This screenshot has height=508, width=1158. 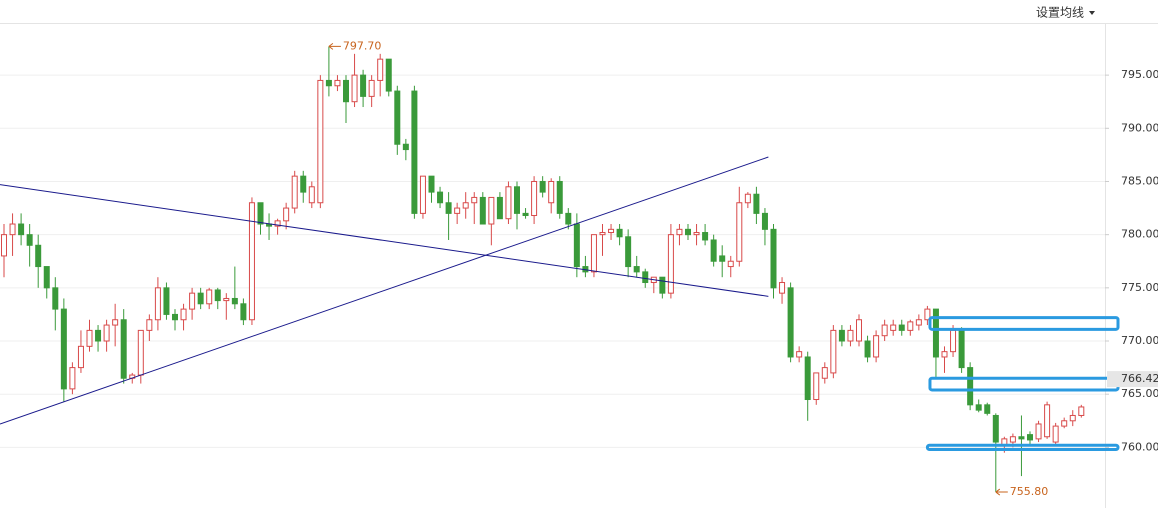 I want to click on y-tick-label: 770.00, so click(x=1139, y=340).